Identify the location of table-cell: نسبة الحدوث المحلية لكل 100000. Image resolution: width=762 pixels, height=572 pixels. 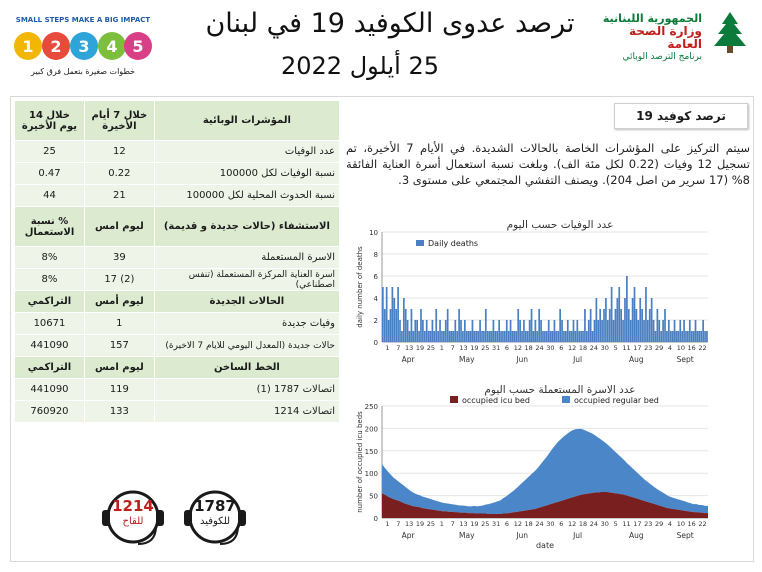
(247, 195).